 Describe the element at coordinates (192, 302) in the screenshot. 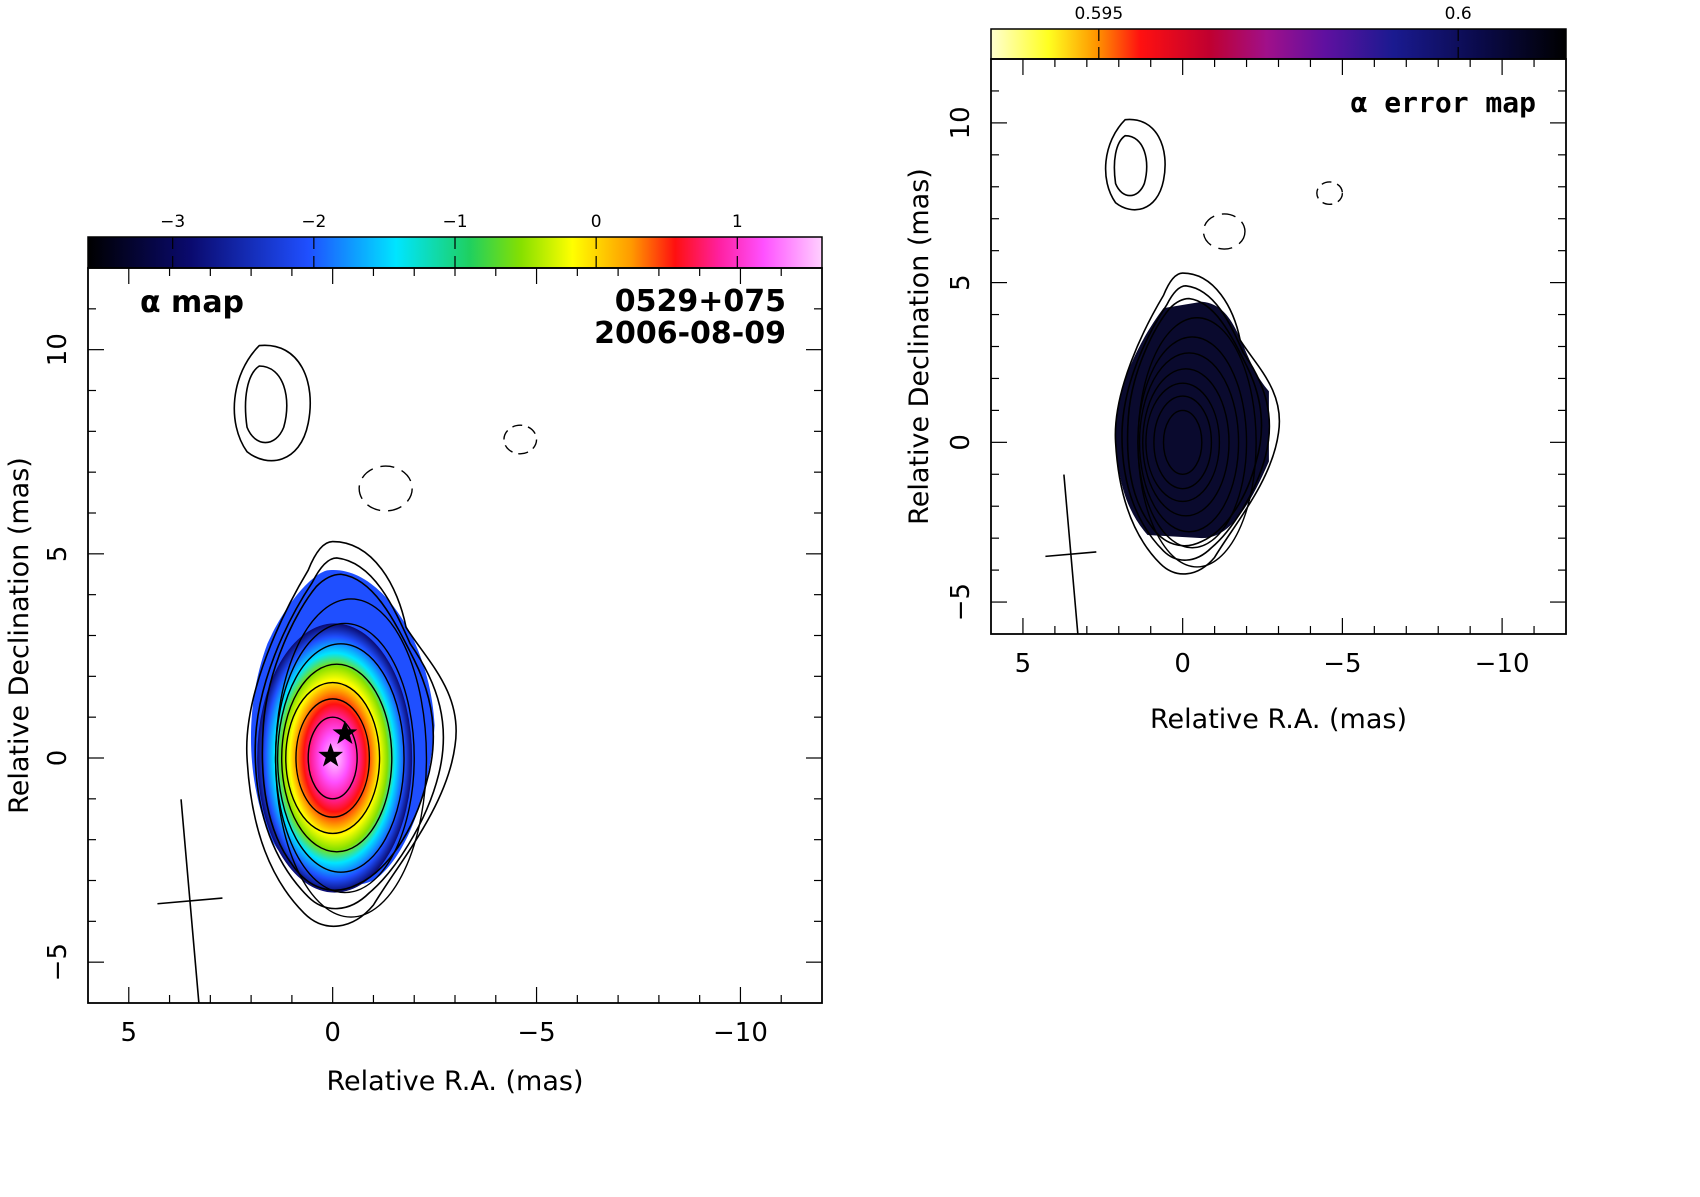

I see `map-annotation: α map` at that location.